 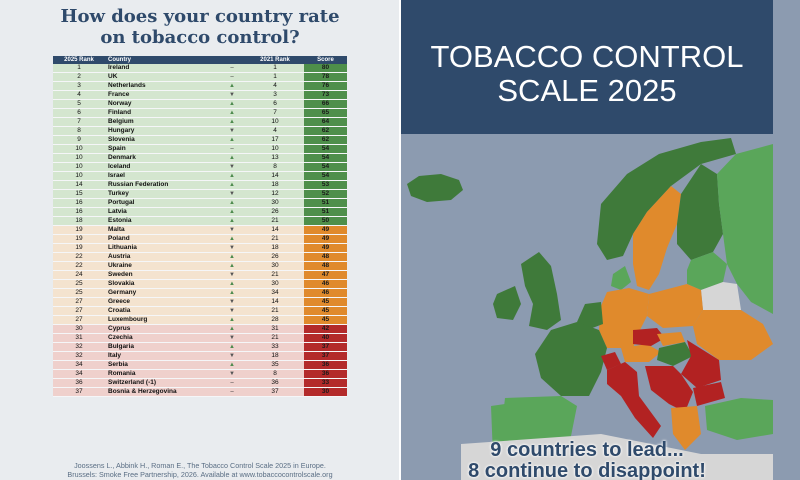 What do you see at coordinates (161, 275) in the screenshot?
I see `country-cell: Sweden` at bounding box center [161, 275].